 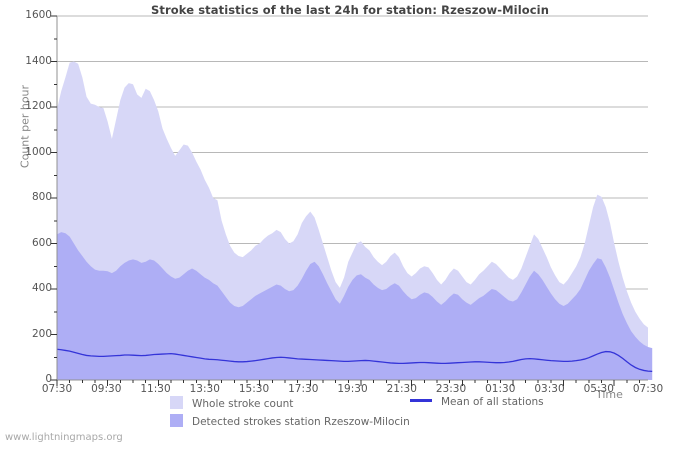 I want to click on line-mean-all-stations, so click(x=354, y=360).